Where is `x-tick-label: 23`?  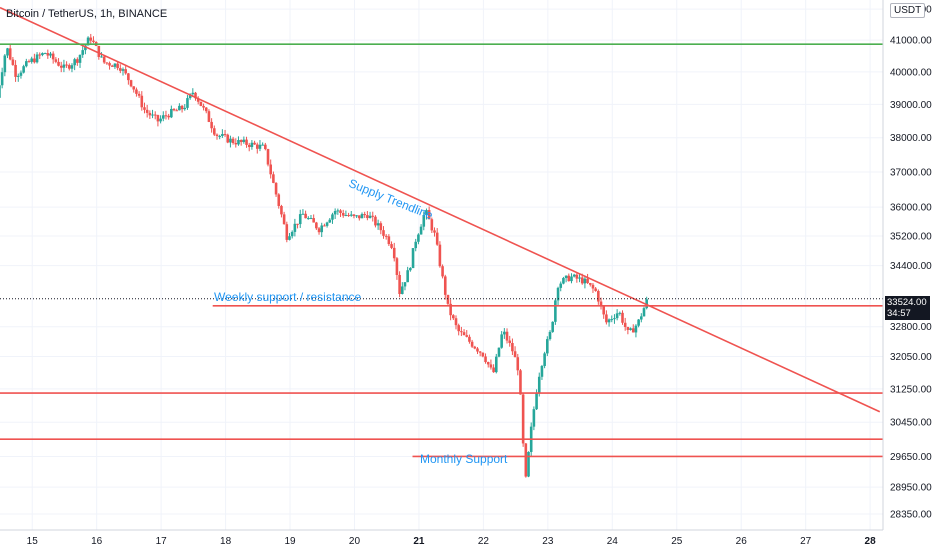 x-tick-label: 23 is located at coordinates (548, 541).